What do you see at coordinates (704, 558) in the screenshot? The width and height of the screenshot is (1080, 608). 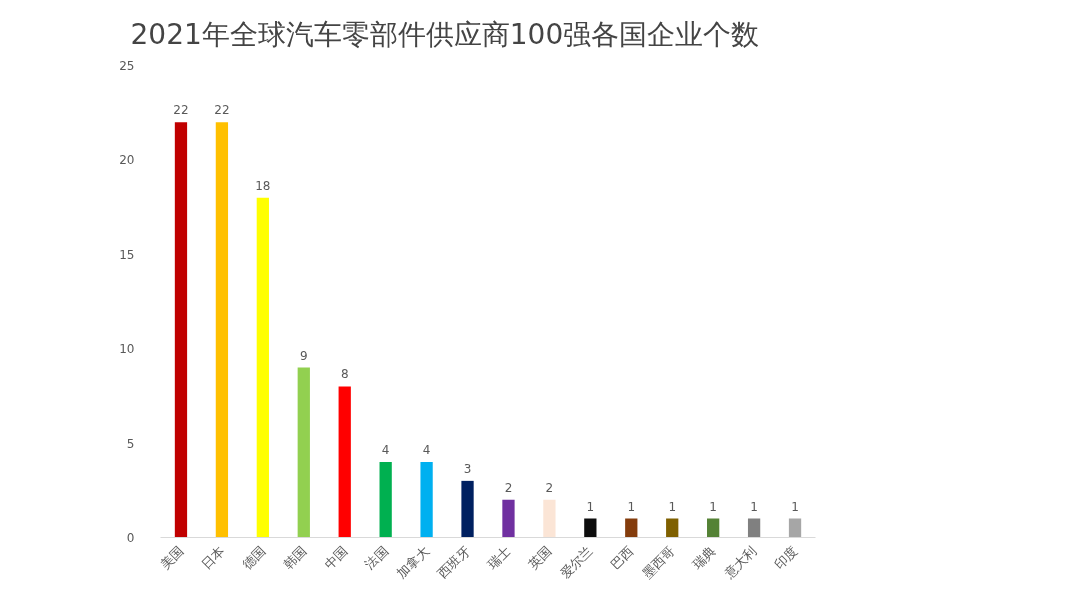 I see `x-tick-label: 瑞典` at bounding box center [704, 558].